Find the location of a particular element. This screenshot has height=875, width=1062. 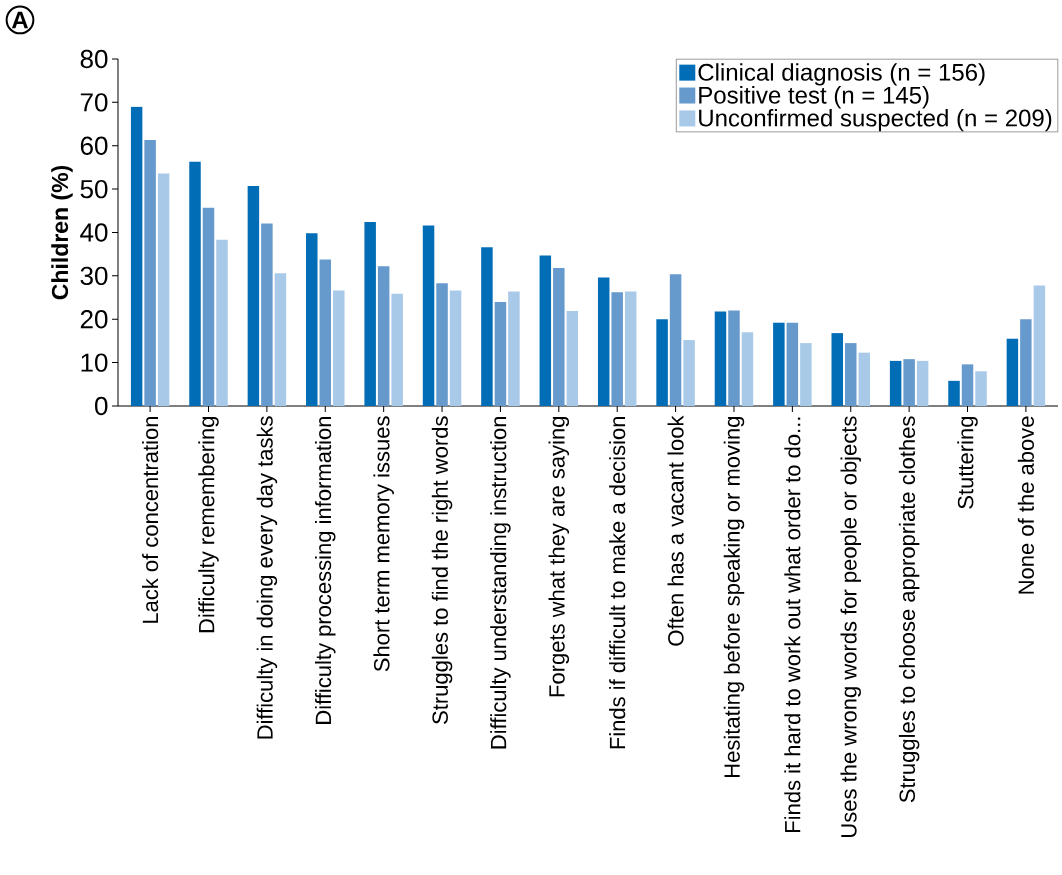

y-tick-label: 50 is located at coordinates (94, 189).